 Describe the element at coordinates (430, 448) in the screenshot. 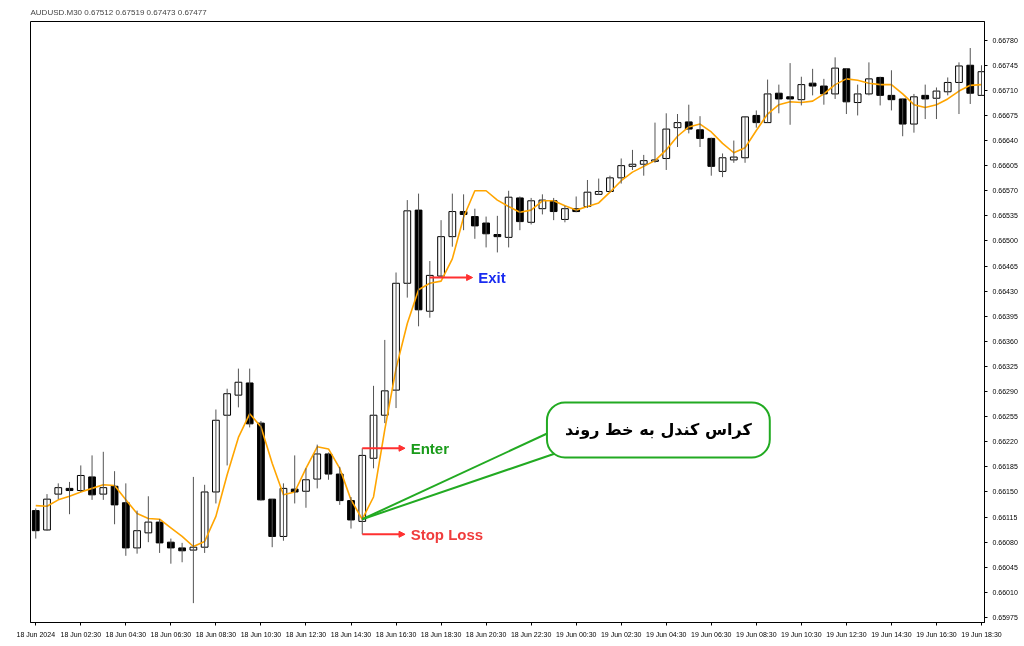

I see `annotation: Enter` at that location.